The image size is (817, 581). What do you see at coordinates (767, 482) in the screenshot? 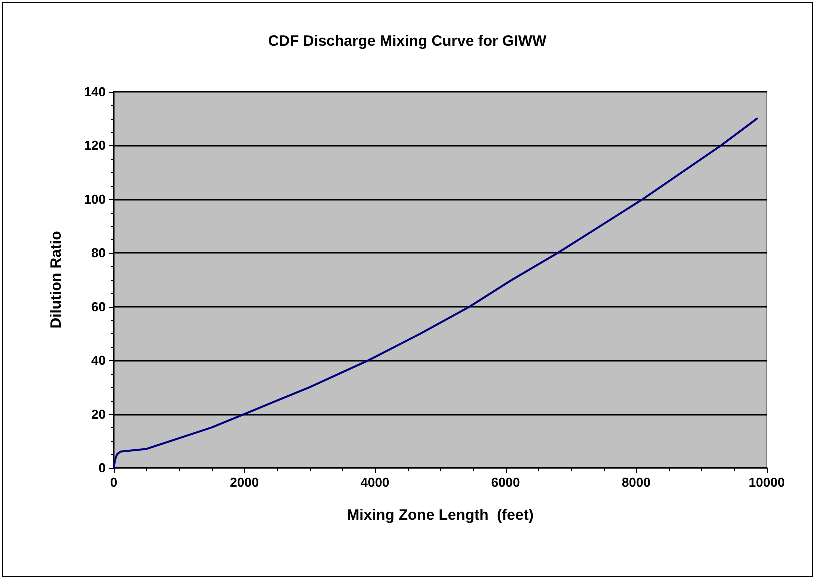
I see `x-tick-label: 10000` at bounding box center [767, 482].